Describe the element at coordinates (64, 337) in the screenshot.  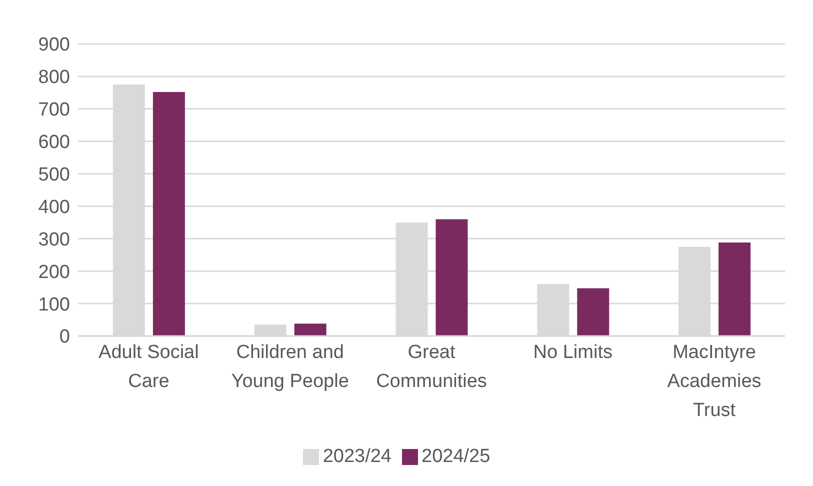
I see `y-tick-label: 0` at that location.